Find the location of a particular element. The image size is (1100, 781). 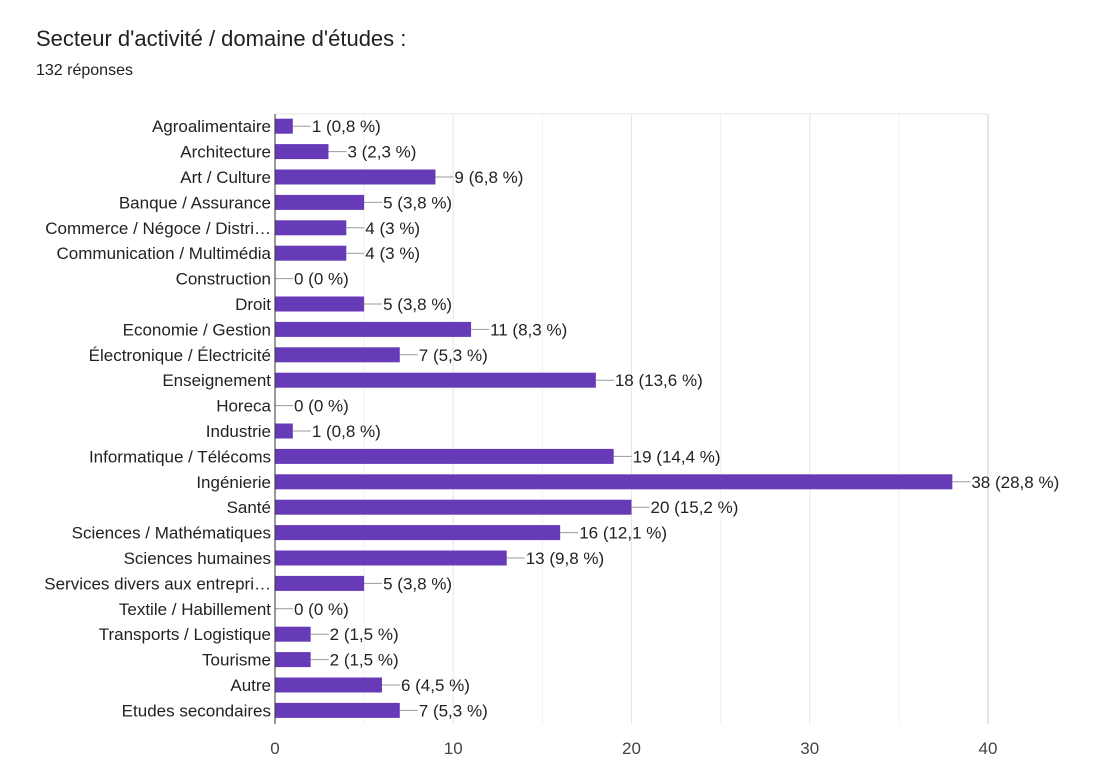

category-label: Construction is located at coordinates (223, 279).